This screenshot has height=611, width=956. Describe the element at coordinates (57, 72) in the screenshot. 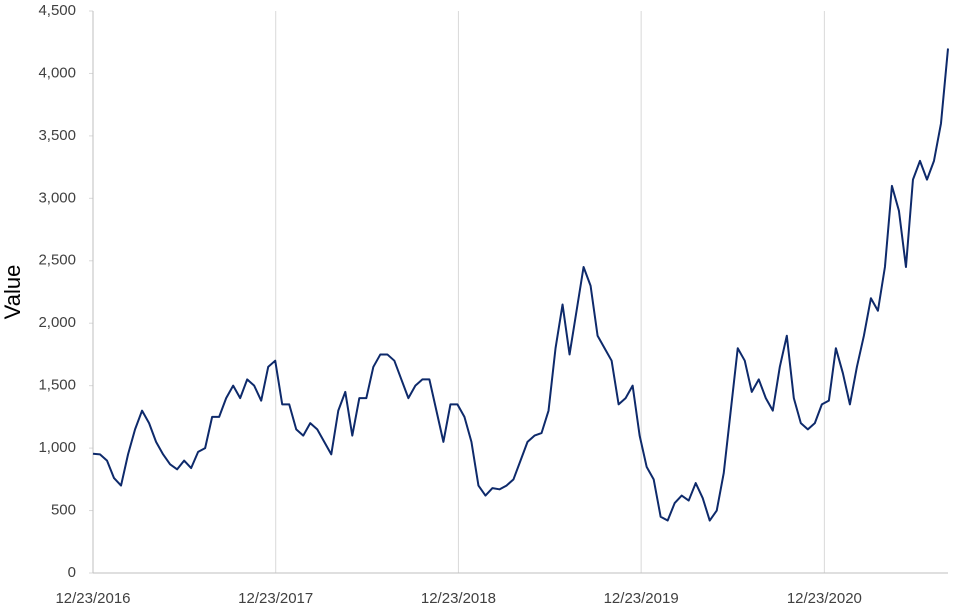

I see `y-tick-label: 4,000` at that location.